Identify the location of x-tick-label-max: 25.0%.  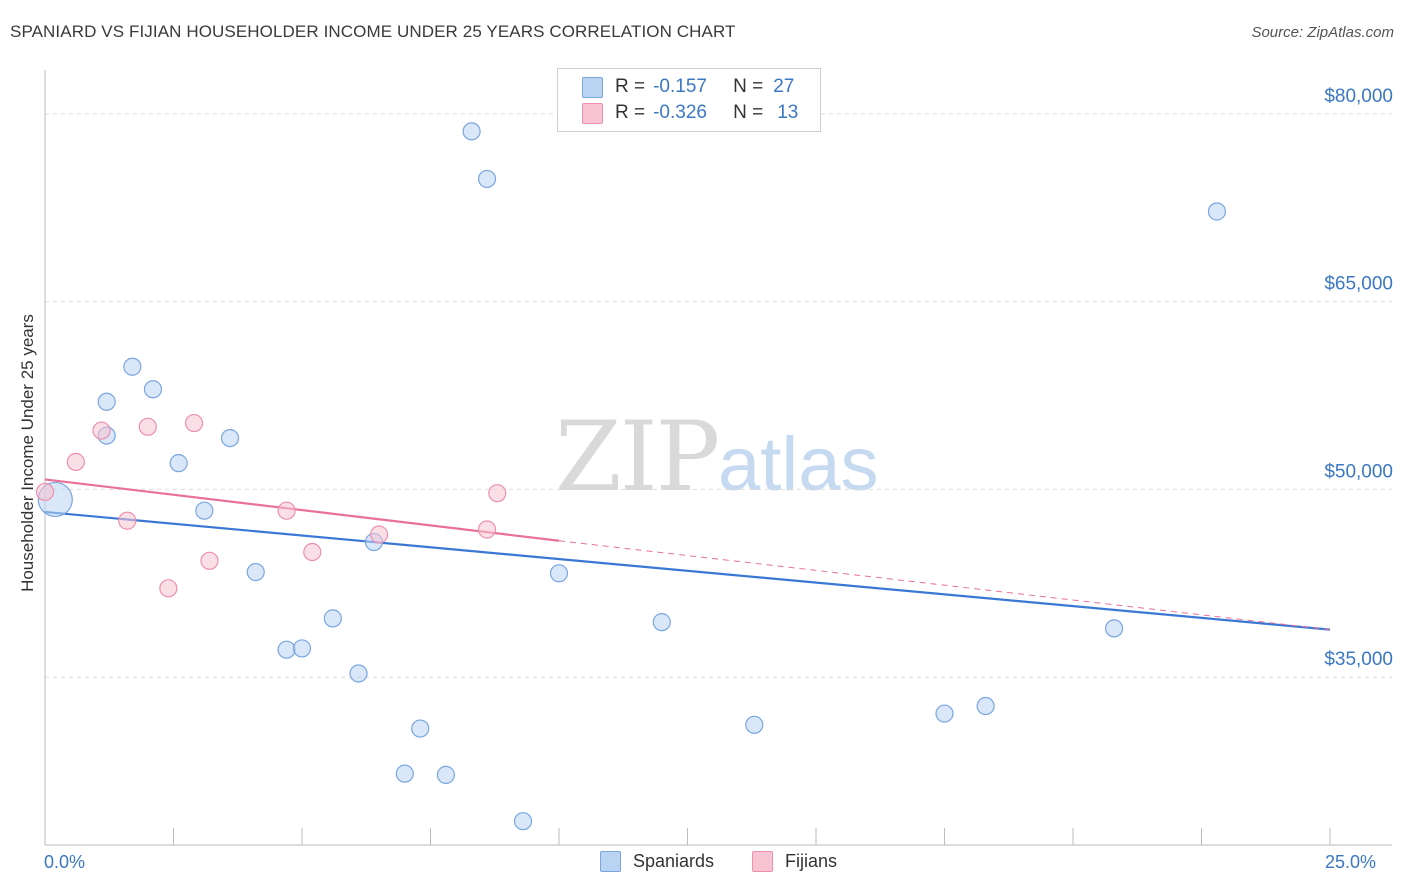
(1351, 862).